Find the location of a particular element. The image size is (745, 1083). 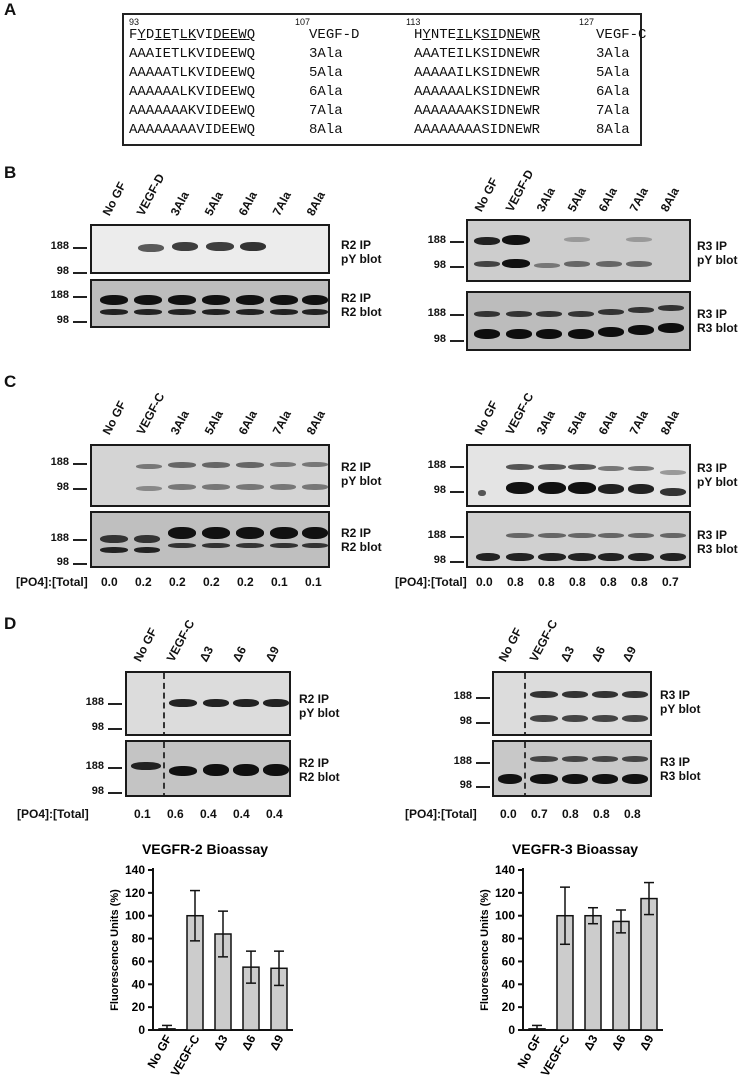

chart-title: VEGFR-2 Bioassay is located at coordinates (205, 849).